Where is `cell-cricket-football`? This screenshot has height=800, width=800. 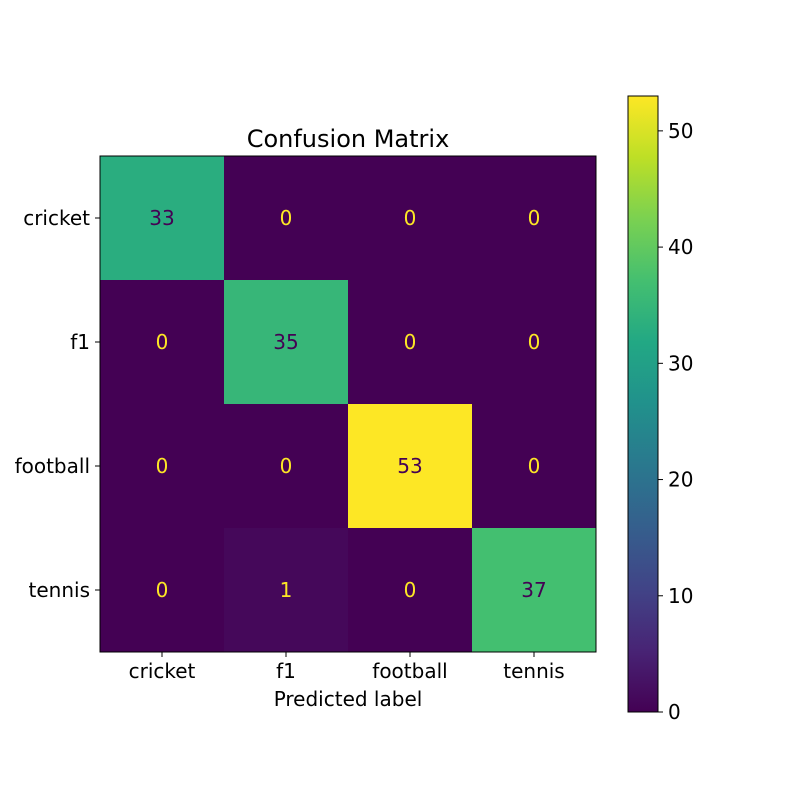
cell-cricket-football is located at coordinates (410, 218).